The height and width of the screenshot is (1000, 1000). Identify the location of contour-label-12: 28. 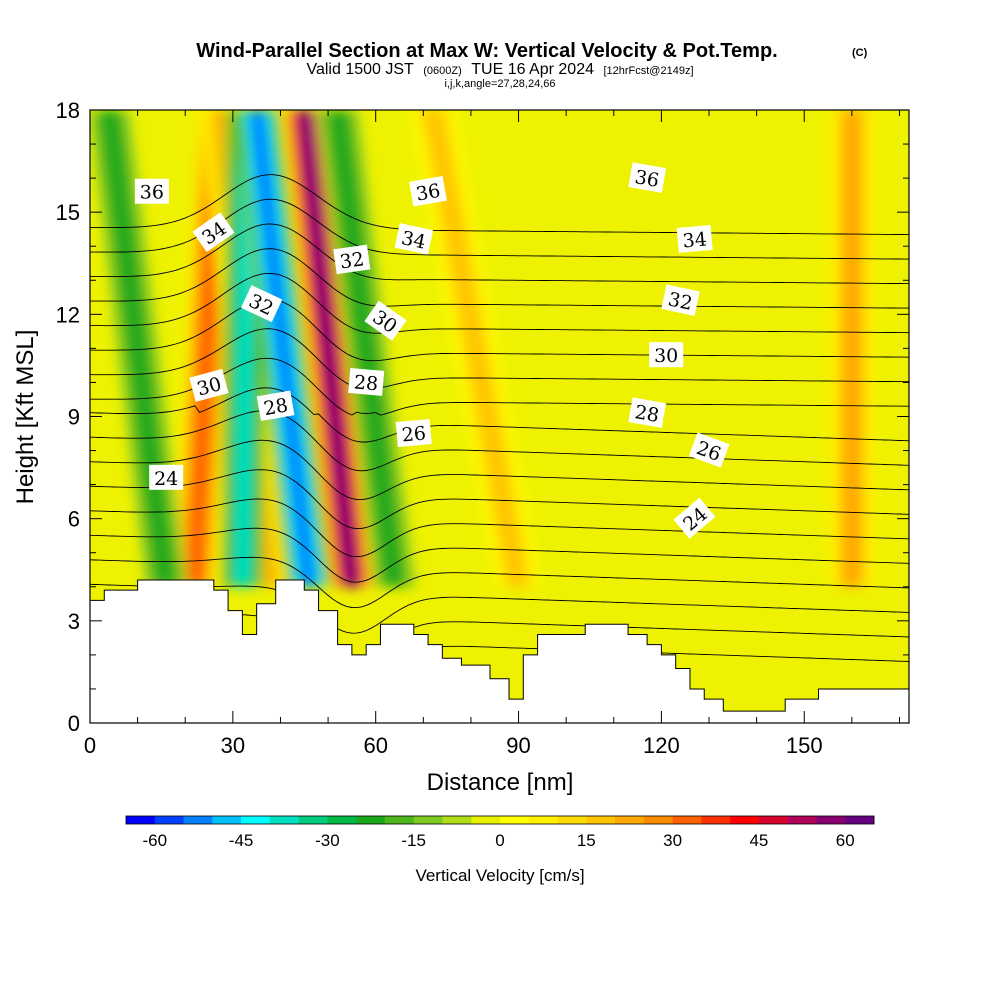
(275, 406).